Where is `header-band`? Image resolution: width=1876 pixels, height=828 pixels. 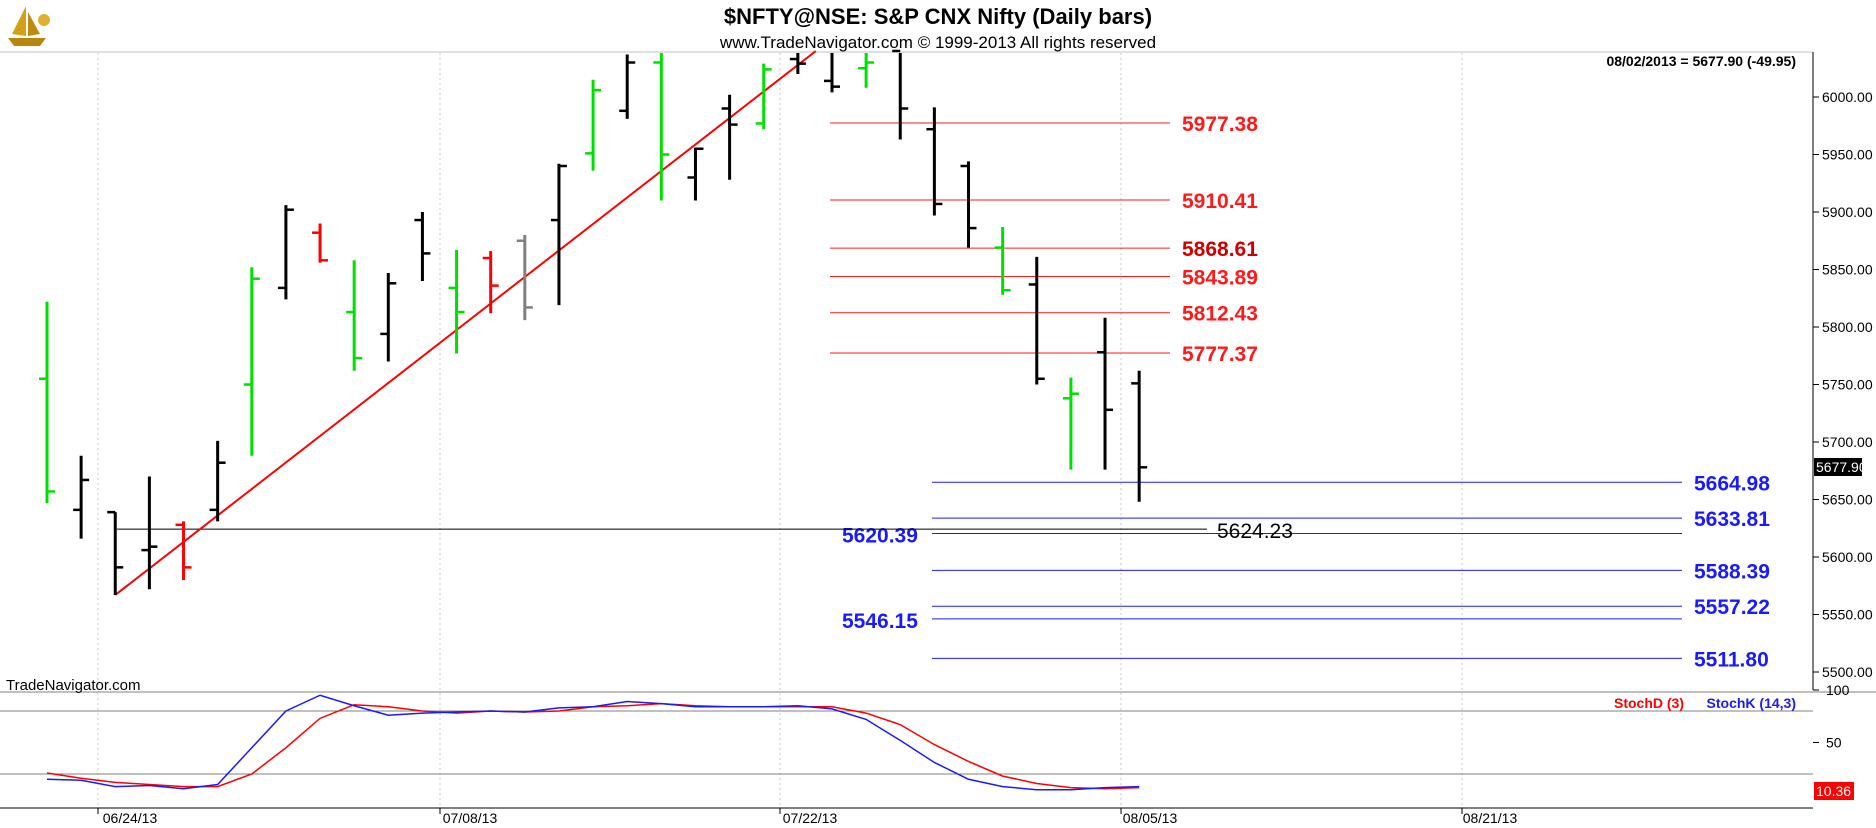 header-band is located at coordinates (938, 26).